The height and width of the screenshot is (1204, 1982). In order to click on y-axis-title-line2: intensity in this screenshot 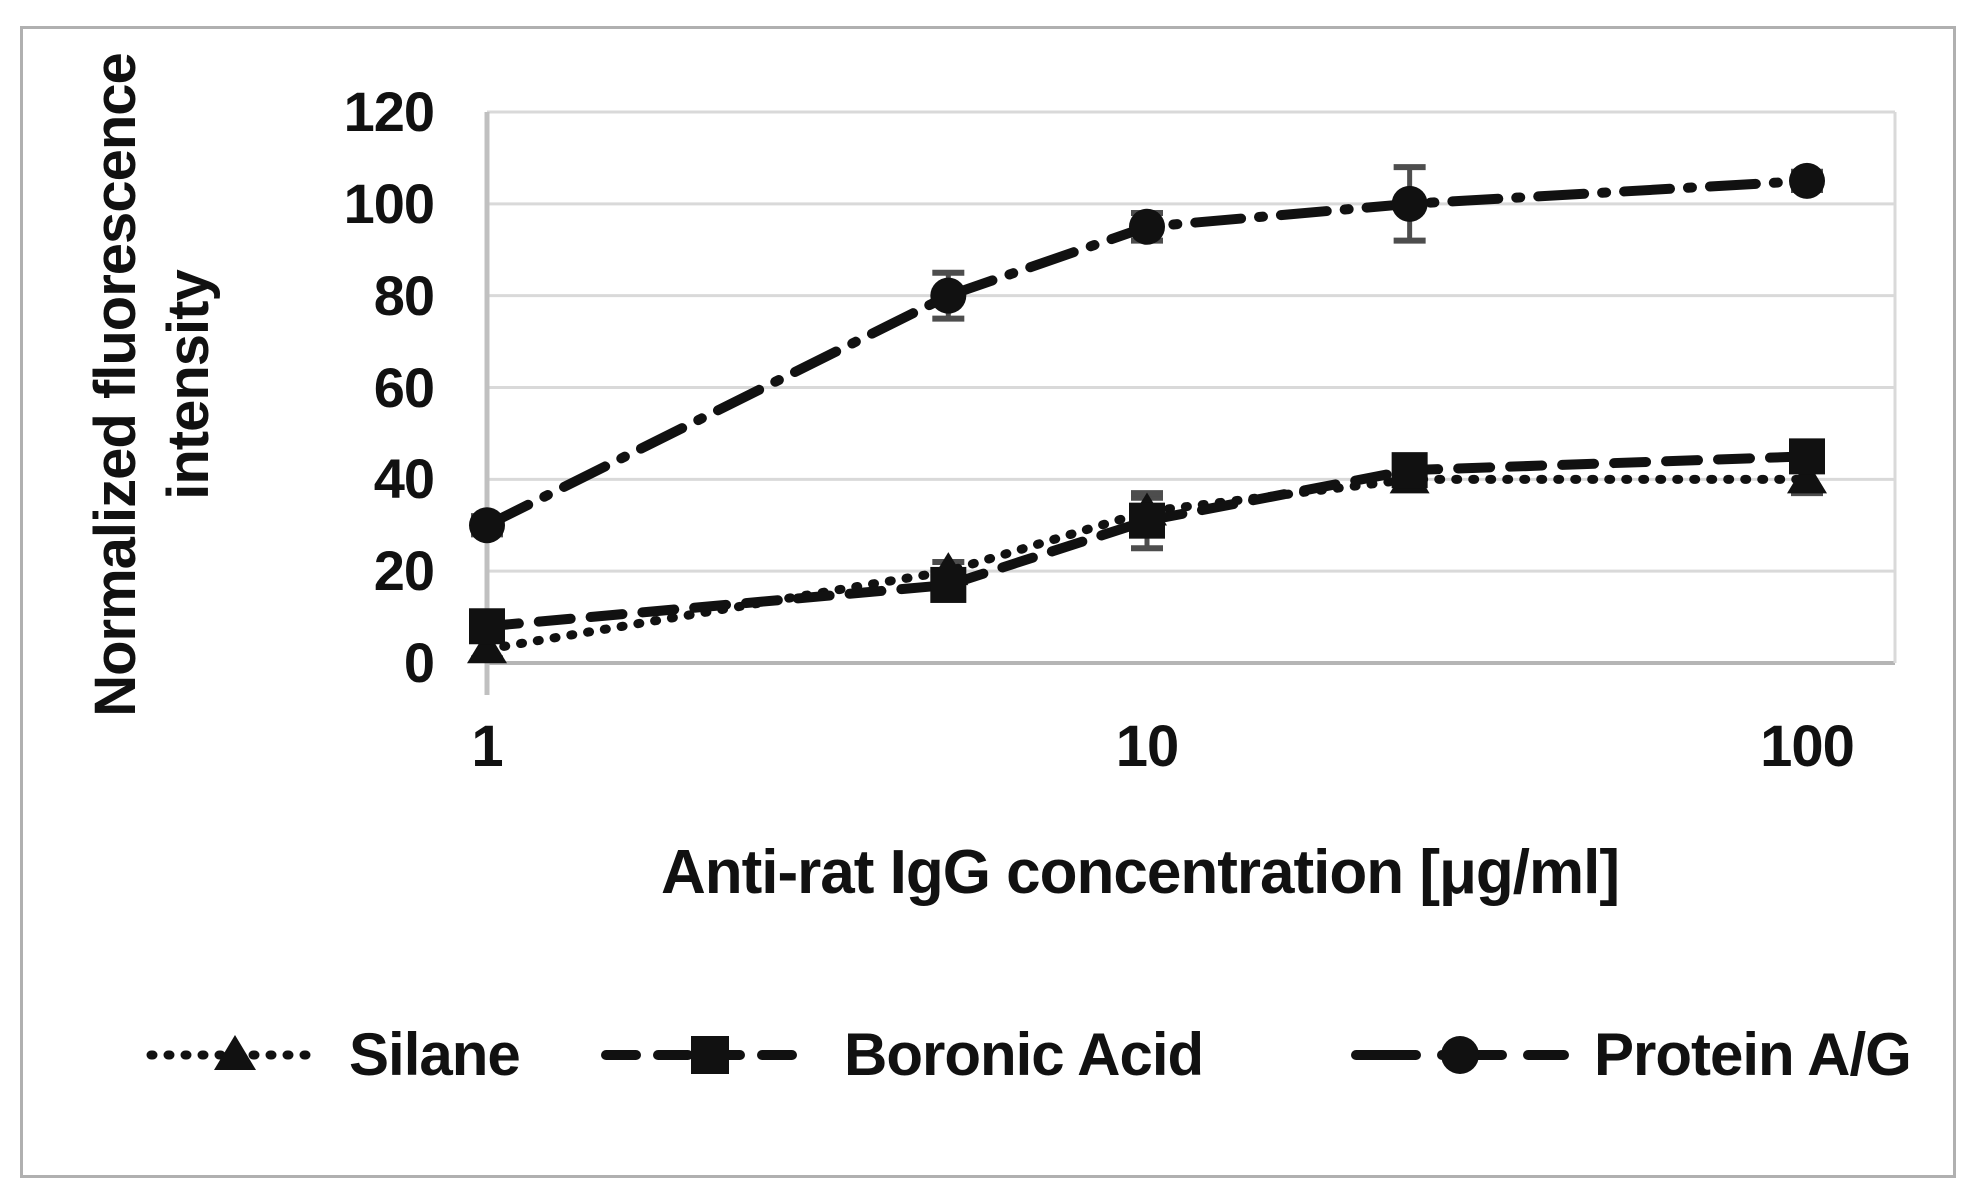, I will do `click(188, 385)`.